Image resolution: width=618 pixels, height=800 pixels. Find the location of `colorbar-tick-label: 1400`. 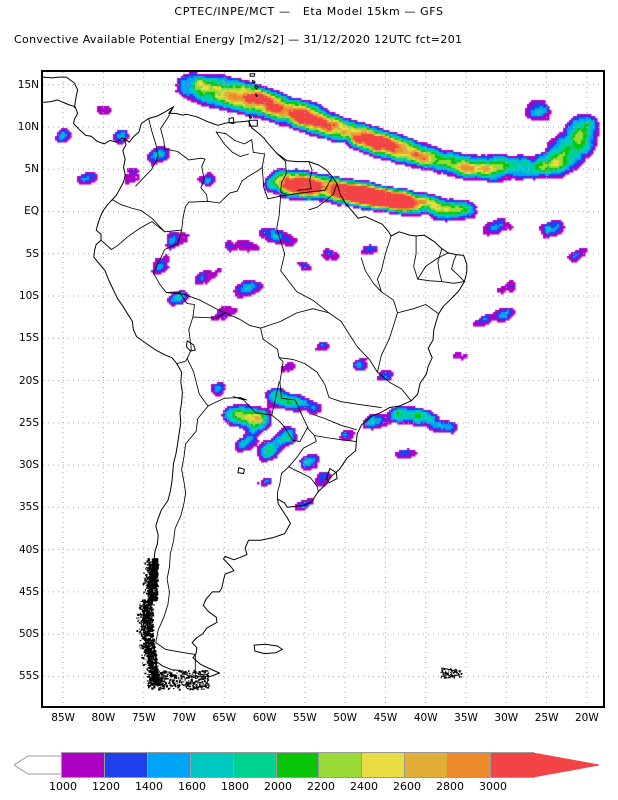

colorbar-tick-label: 1400 is located at coordinates (149, 786).